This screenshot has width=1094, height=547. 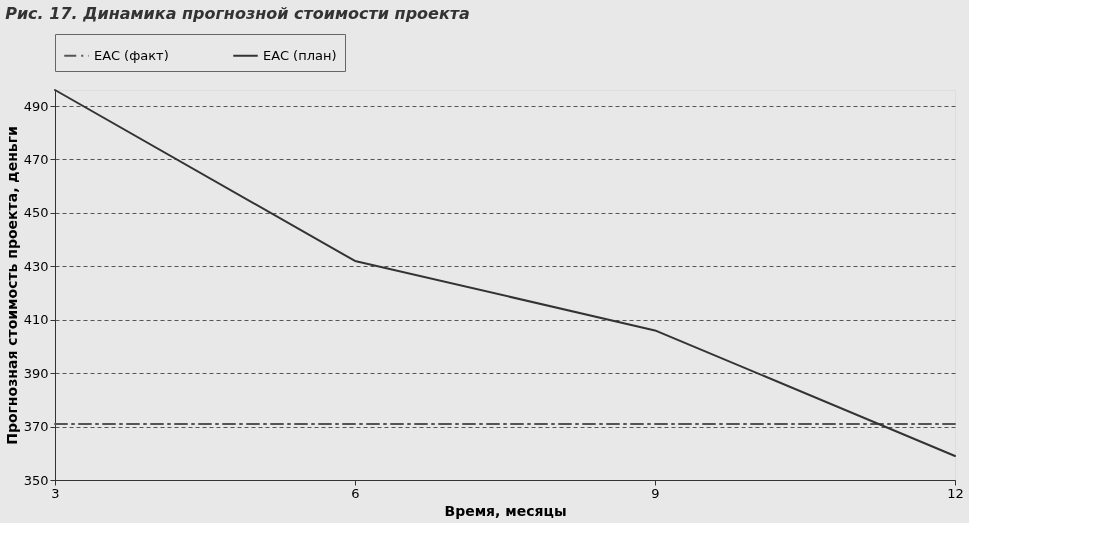 I want to click on x-tick-label: 12, so click(x=955, y=493).